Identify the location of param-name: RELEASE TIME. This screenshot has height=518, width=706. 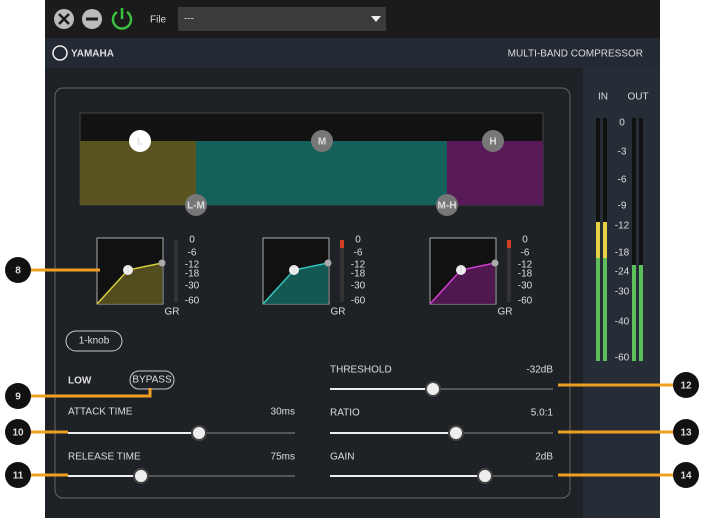
(104, 457).